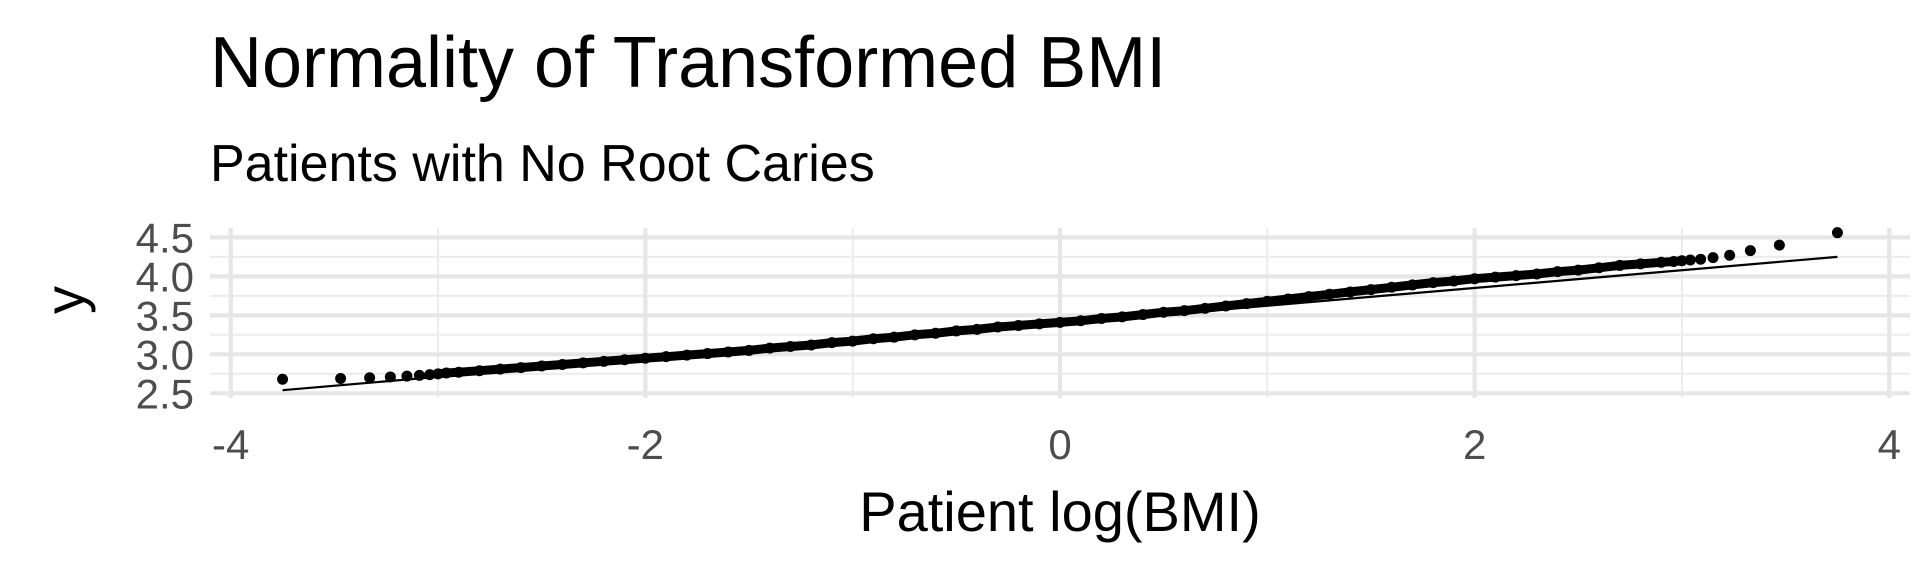 This screenshot has width=1920, height=576. Describe the element at coordinates (230, 444) in the screenshot. I see `x-tick-label: -4` at that location.